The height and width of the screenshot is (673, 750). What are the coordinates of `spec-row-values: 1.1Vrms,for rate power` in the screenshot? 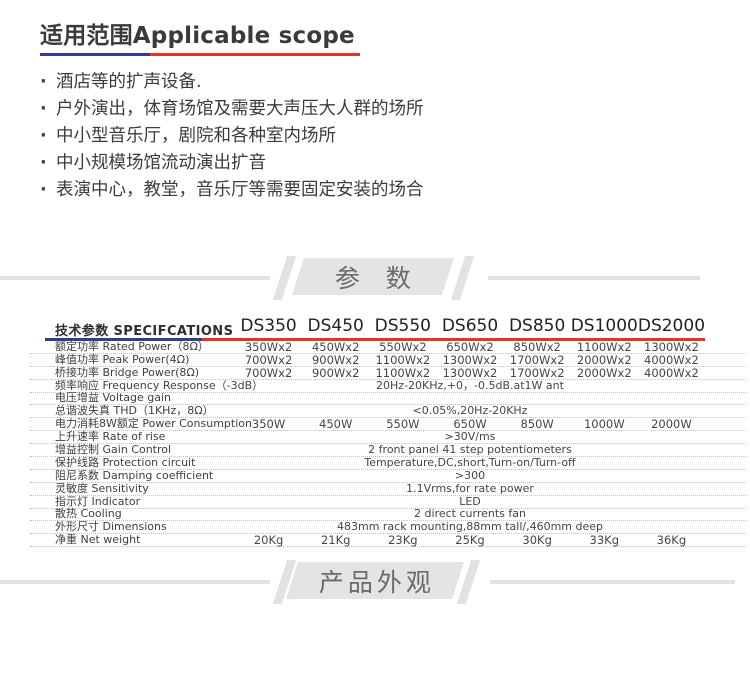 It's located at (470, 488).